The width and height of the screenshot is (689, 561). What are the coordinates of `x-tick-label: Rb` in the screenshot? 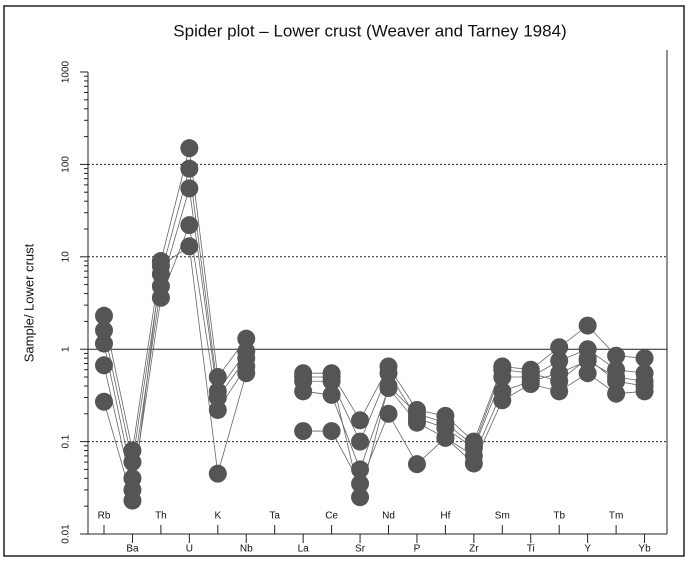 It's located at (104, 516).